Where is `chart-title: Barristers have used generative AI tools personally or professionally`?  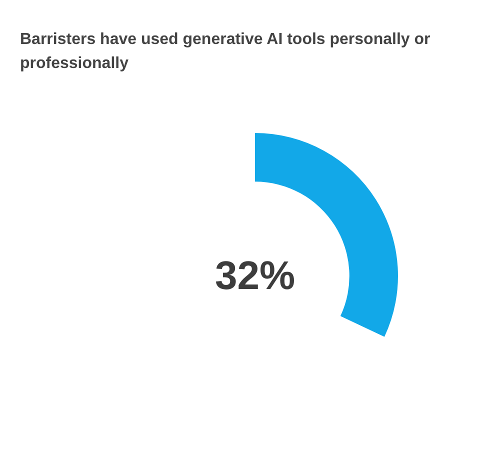
chart-title: Barristers have used generative AI tools personally or professionally is located at coordinates (226, 52).